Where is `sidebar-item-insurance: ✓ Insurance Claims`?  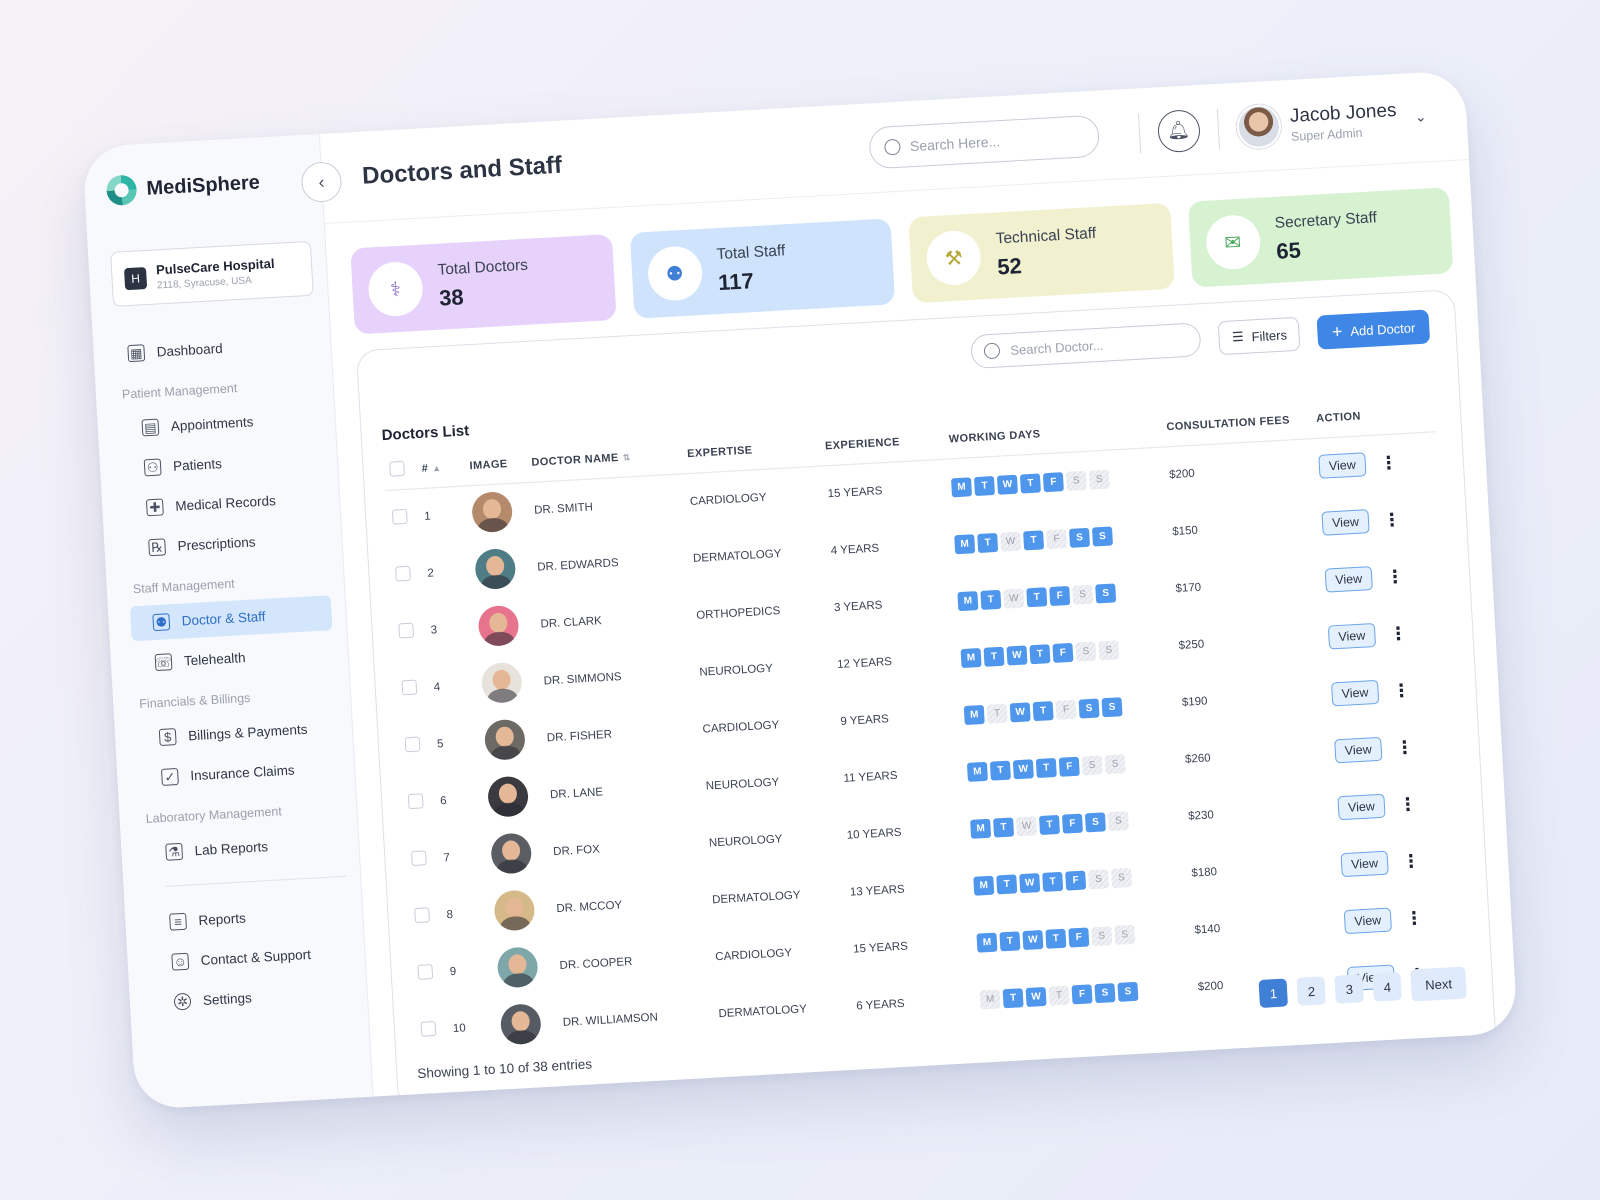
sidebar-item-insurance: ✓ Insurance Claims is located at coordinates (240, 773).